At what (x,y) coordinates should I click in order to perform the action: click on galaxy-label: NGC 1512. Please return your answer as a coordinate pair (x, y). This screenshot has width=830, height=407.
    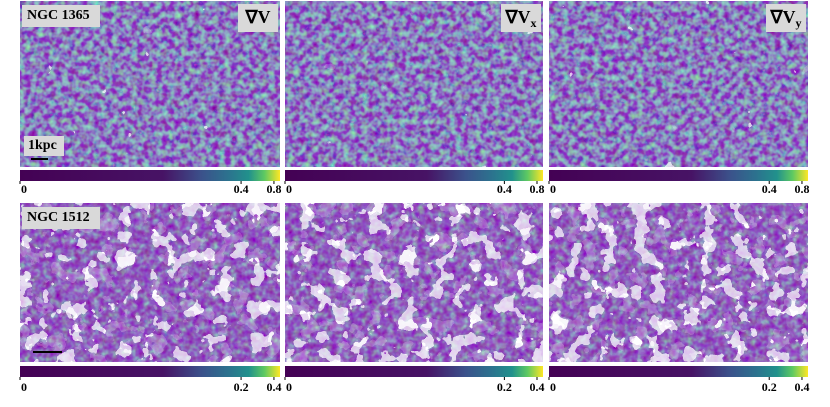
    Looking at the image, I should click on (58, 217).